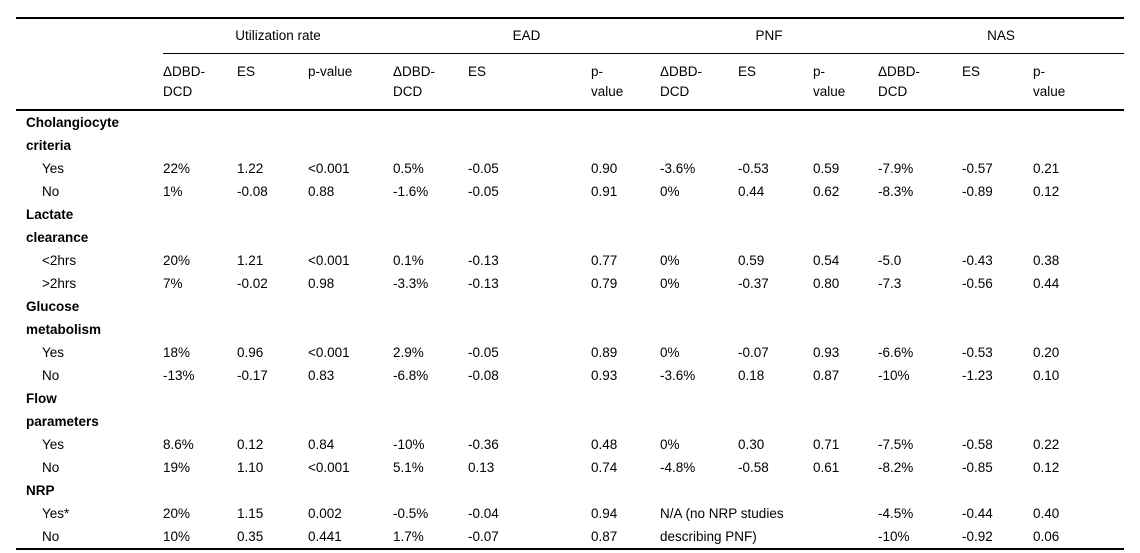 Image resolution: width=1140 pixels, height=553 pixels. Describe the element at coordinates (896, 513) in the screenshot. I see `value-cell: -4.5%` at that location.